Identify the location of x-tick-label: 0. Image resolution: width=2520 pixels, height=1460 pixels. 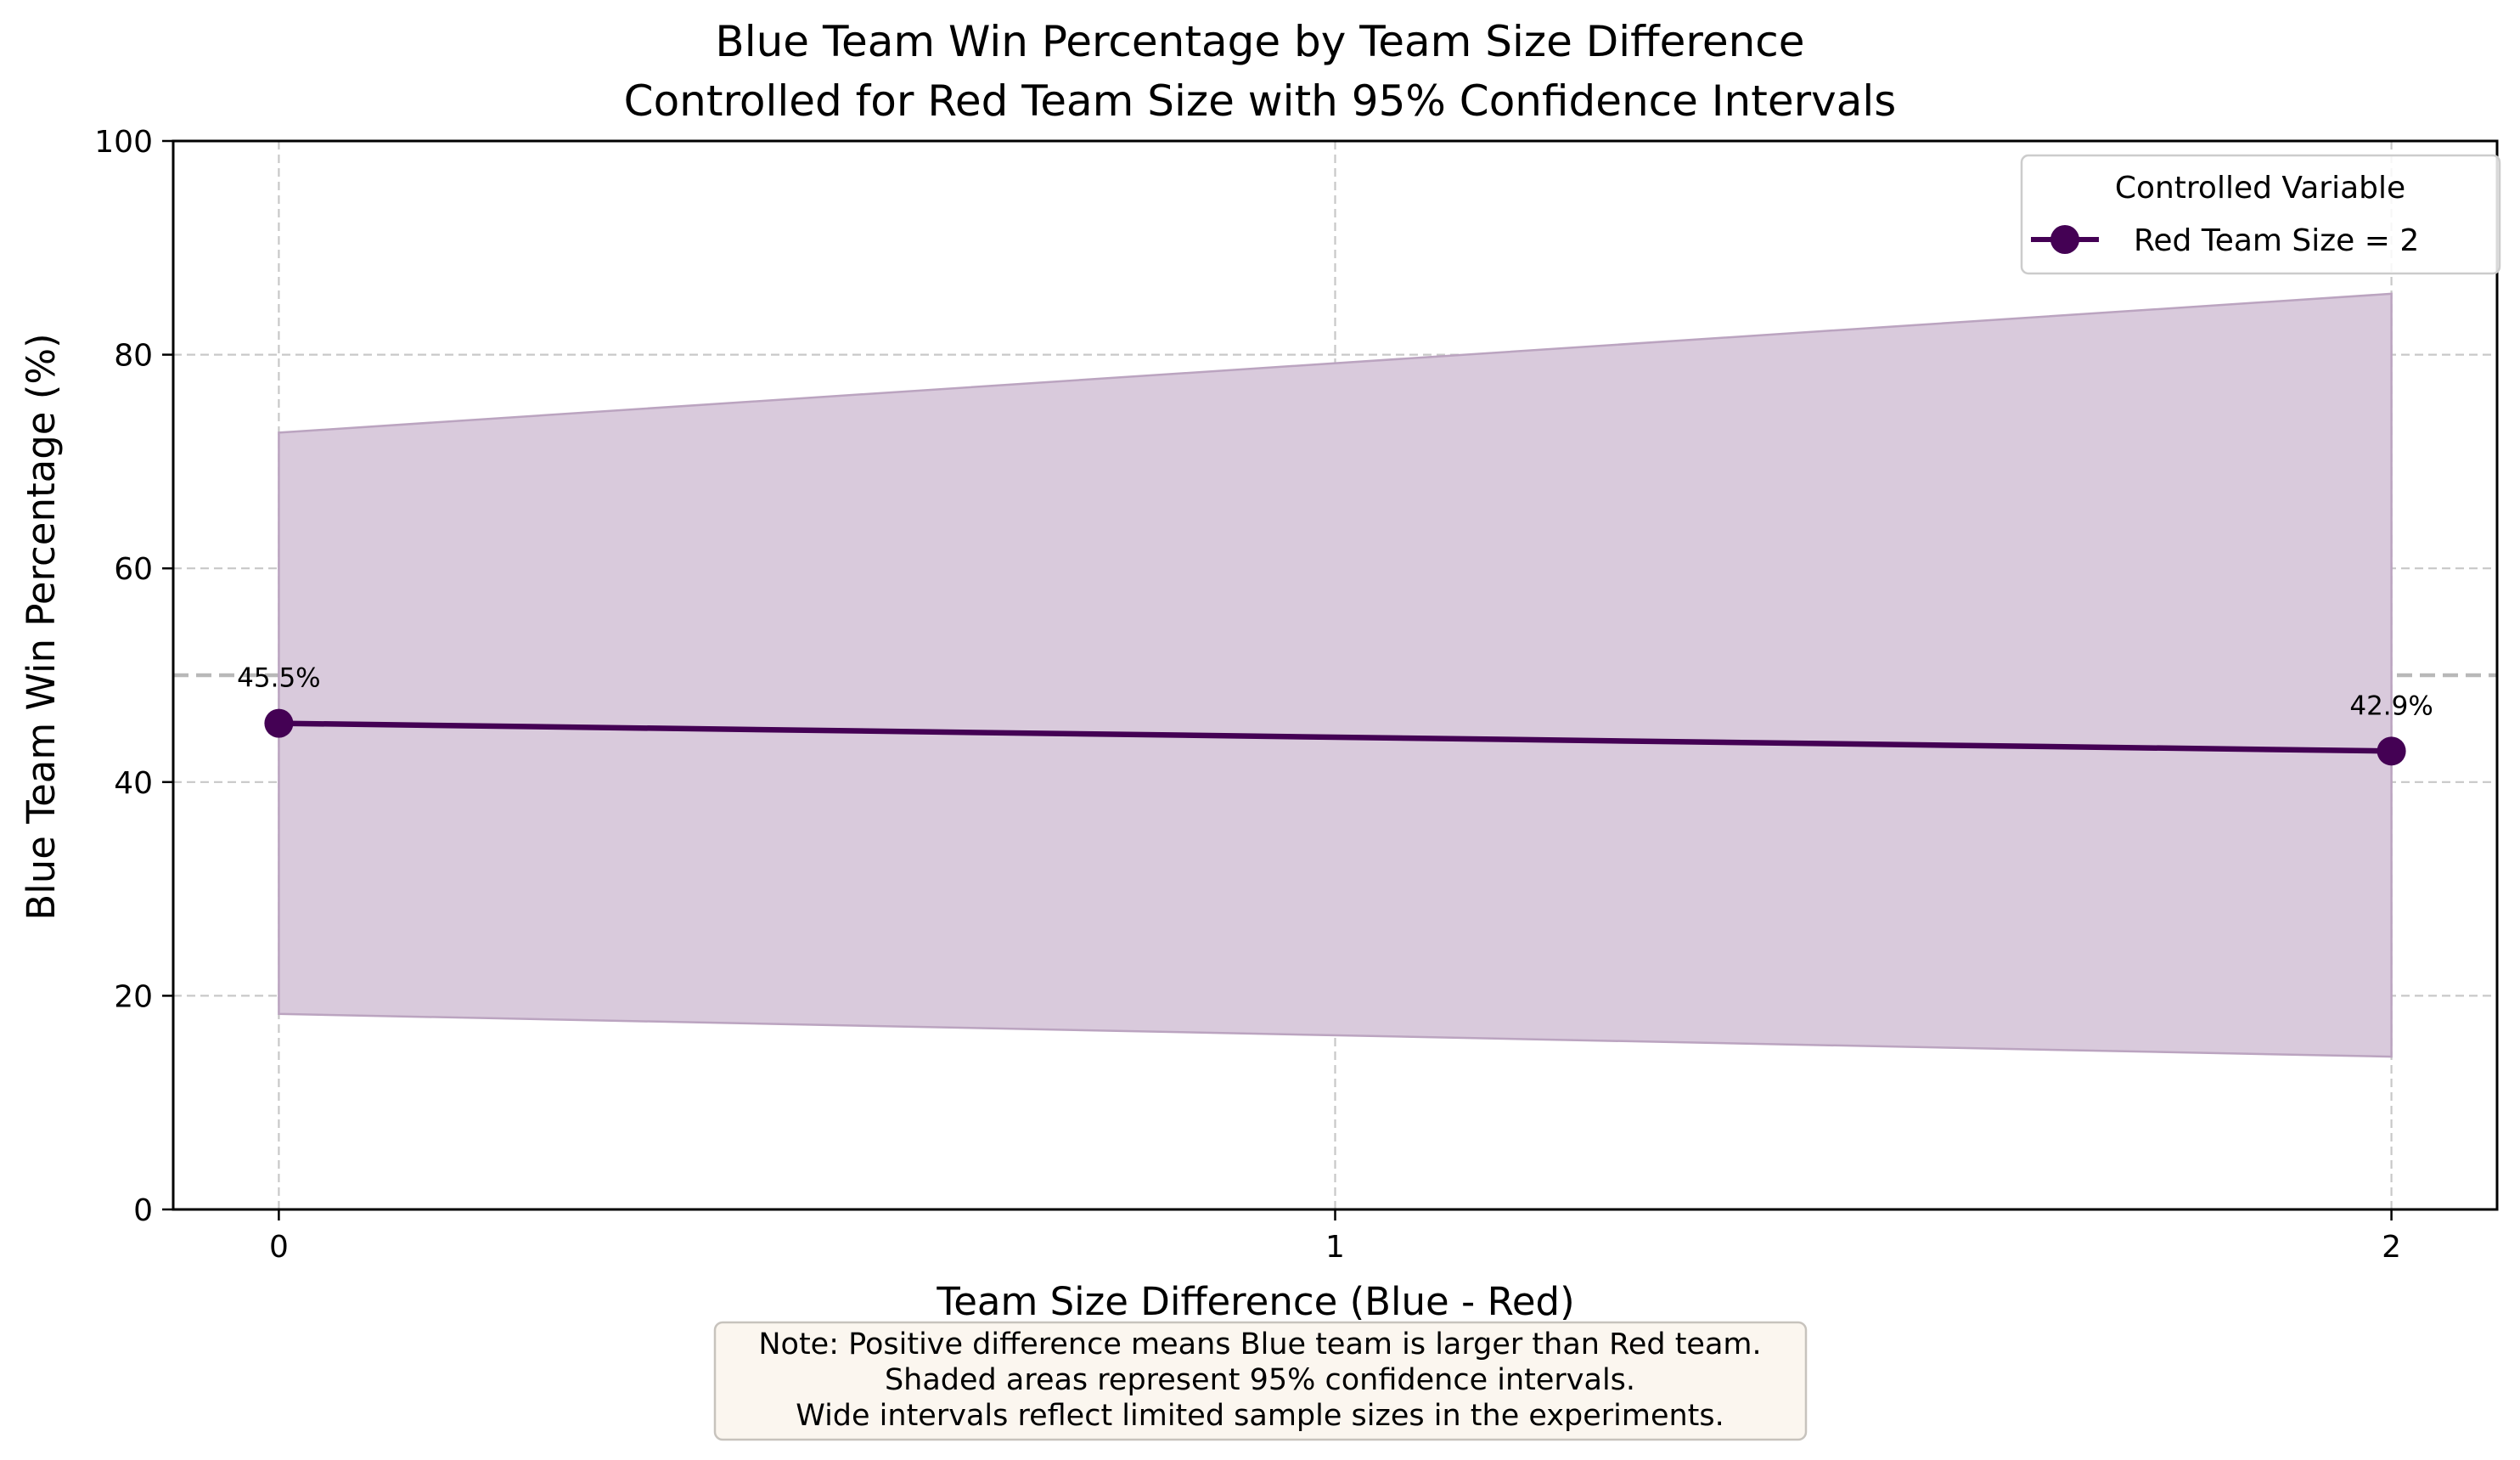
(279, 1247).